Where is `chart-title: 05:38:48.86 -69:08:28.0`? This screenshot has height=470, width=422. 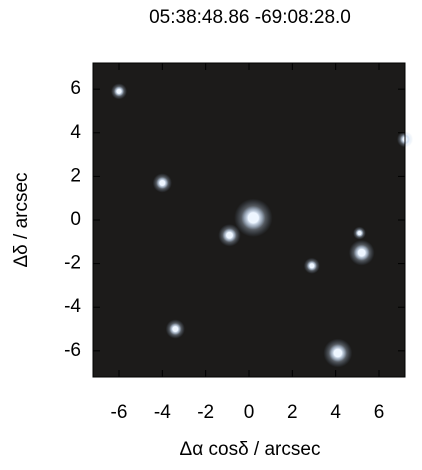 chart-title: 05:38:48.86 -69:08:28.0 is located at coordinates (250, 17).